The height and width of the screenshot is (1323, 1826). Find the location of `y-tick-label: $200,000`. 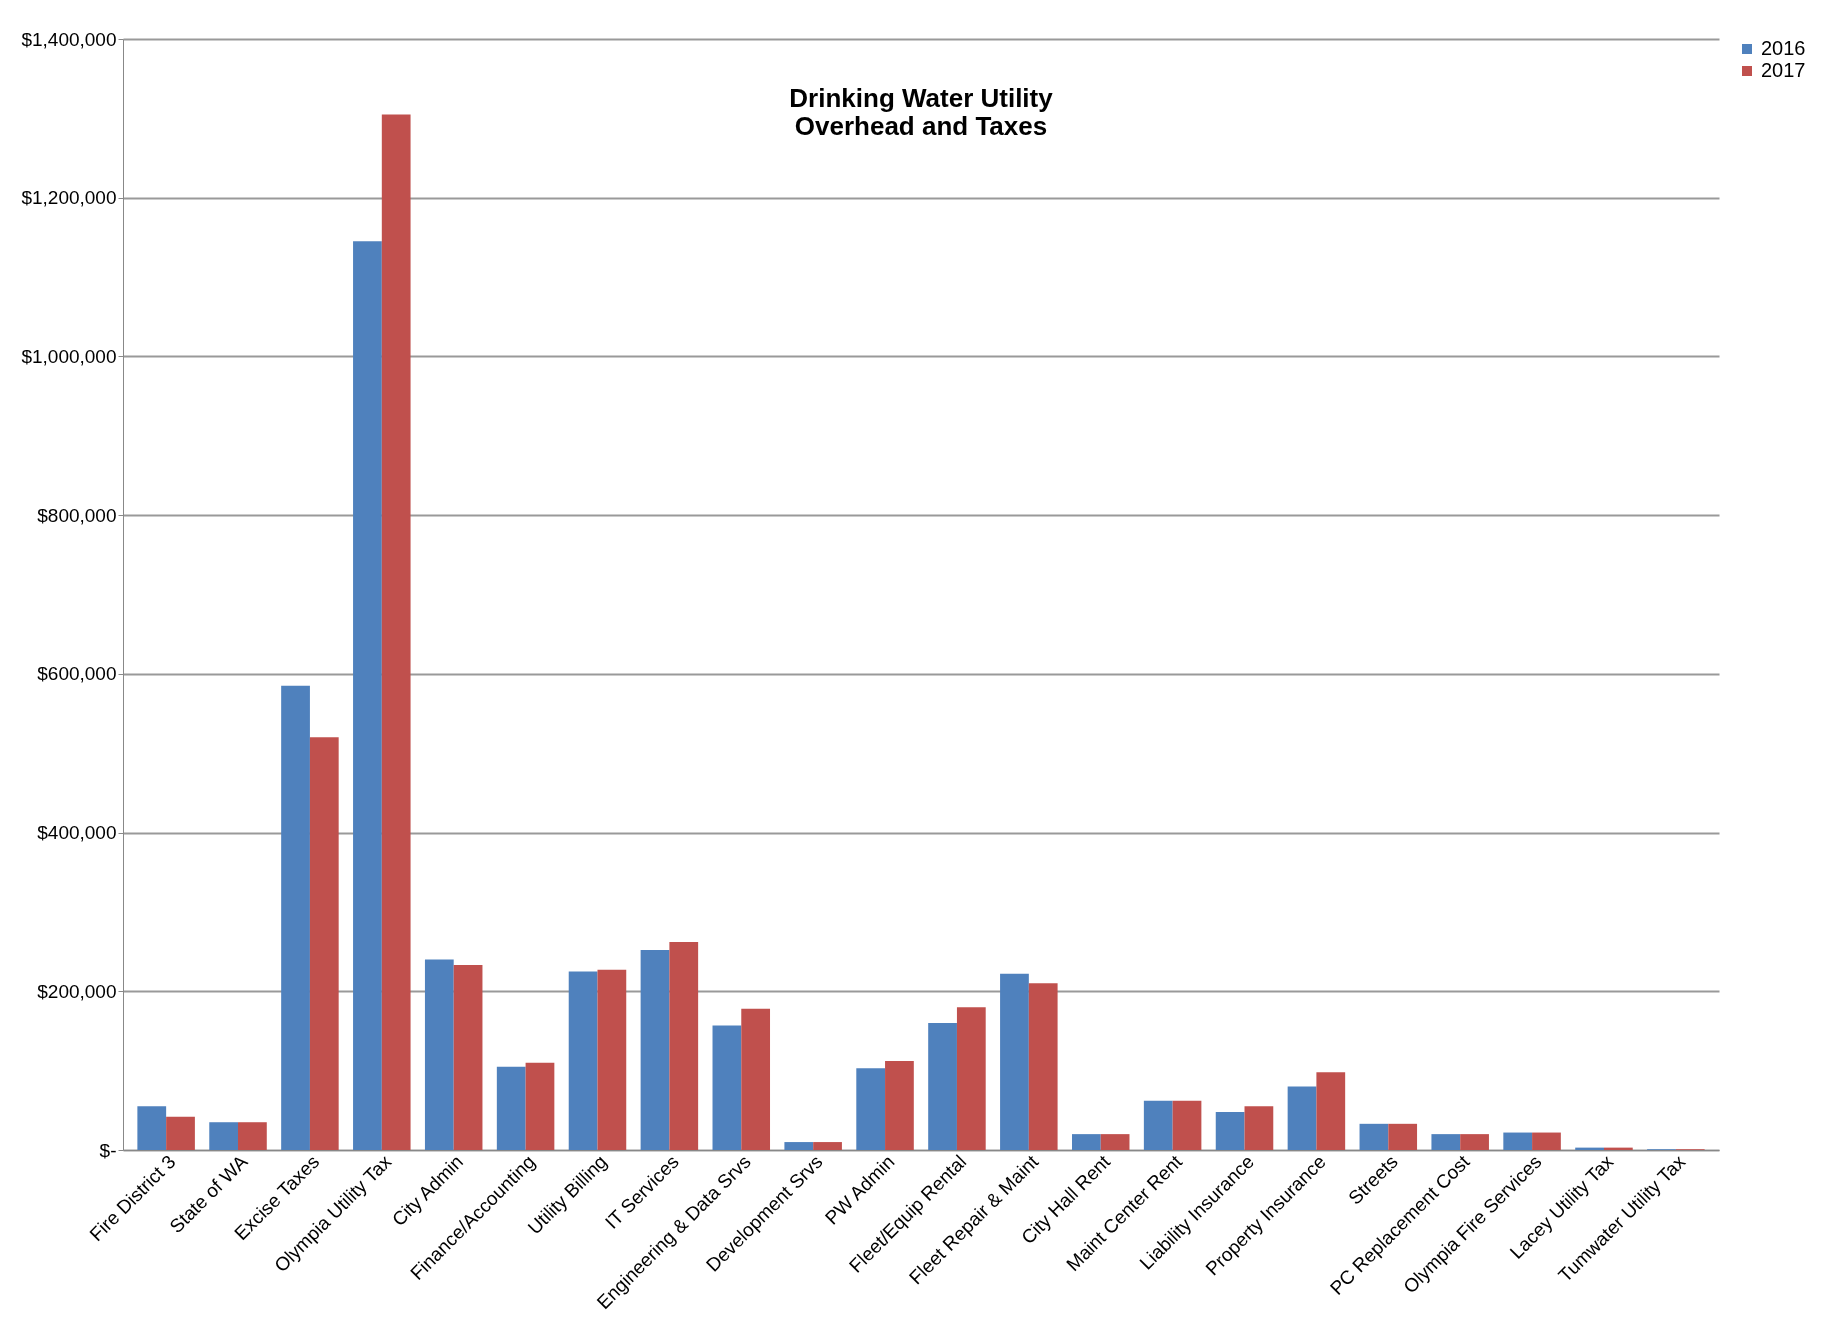

y-tick-label: $200,000 is located at coordinates (77, 991).